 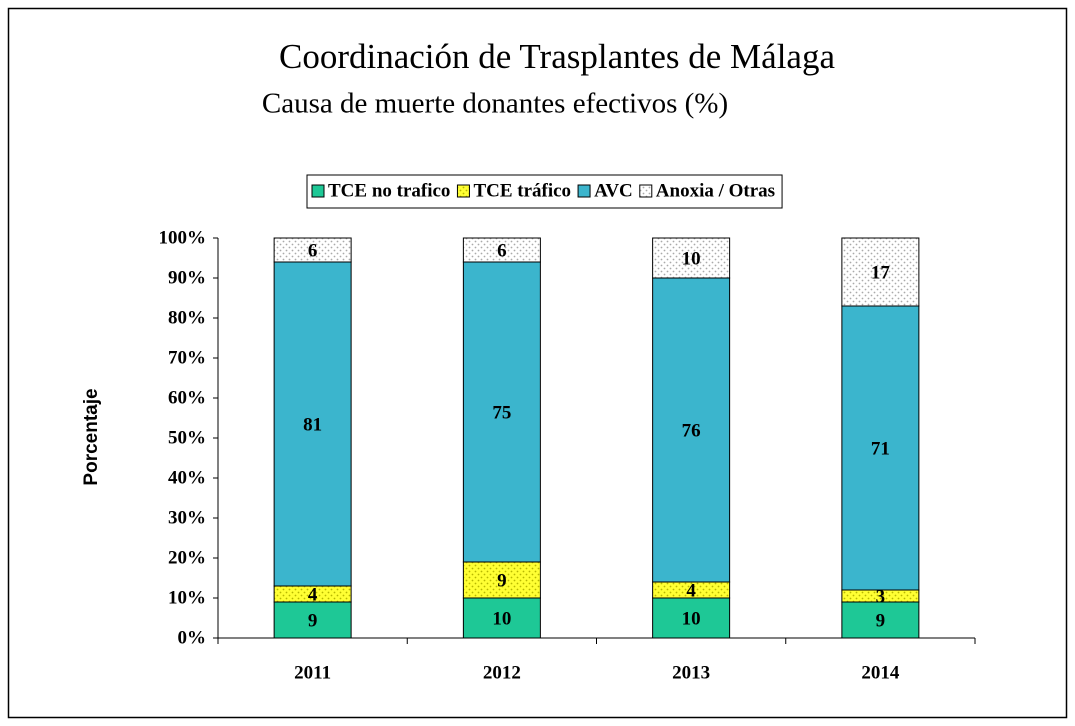 What do you see at coordinates (502, 672) in the screenshot?
I see `x-tick-label: 2012` at bounding box center [502, 672].